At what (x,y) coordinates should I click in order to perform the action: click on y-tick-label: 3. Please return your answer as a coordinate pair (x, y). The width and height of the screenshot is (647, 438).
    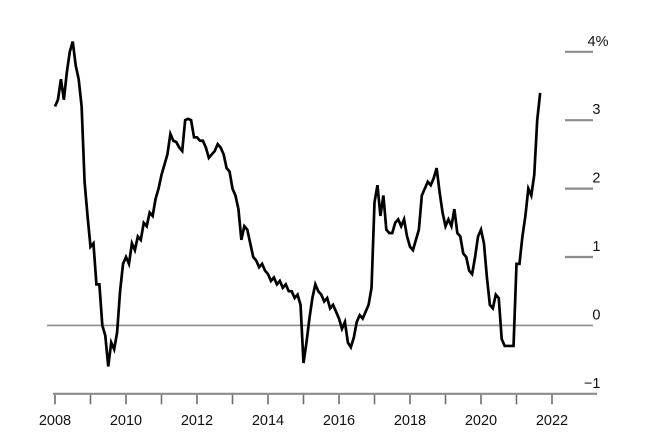
    Looking at the image, I should click on (596, 110).